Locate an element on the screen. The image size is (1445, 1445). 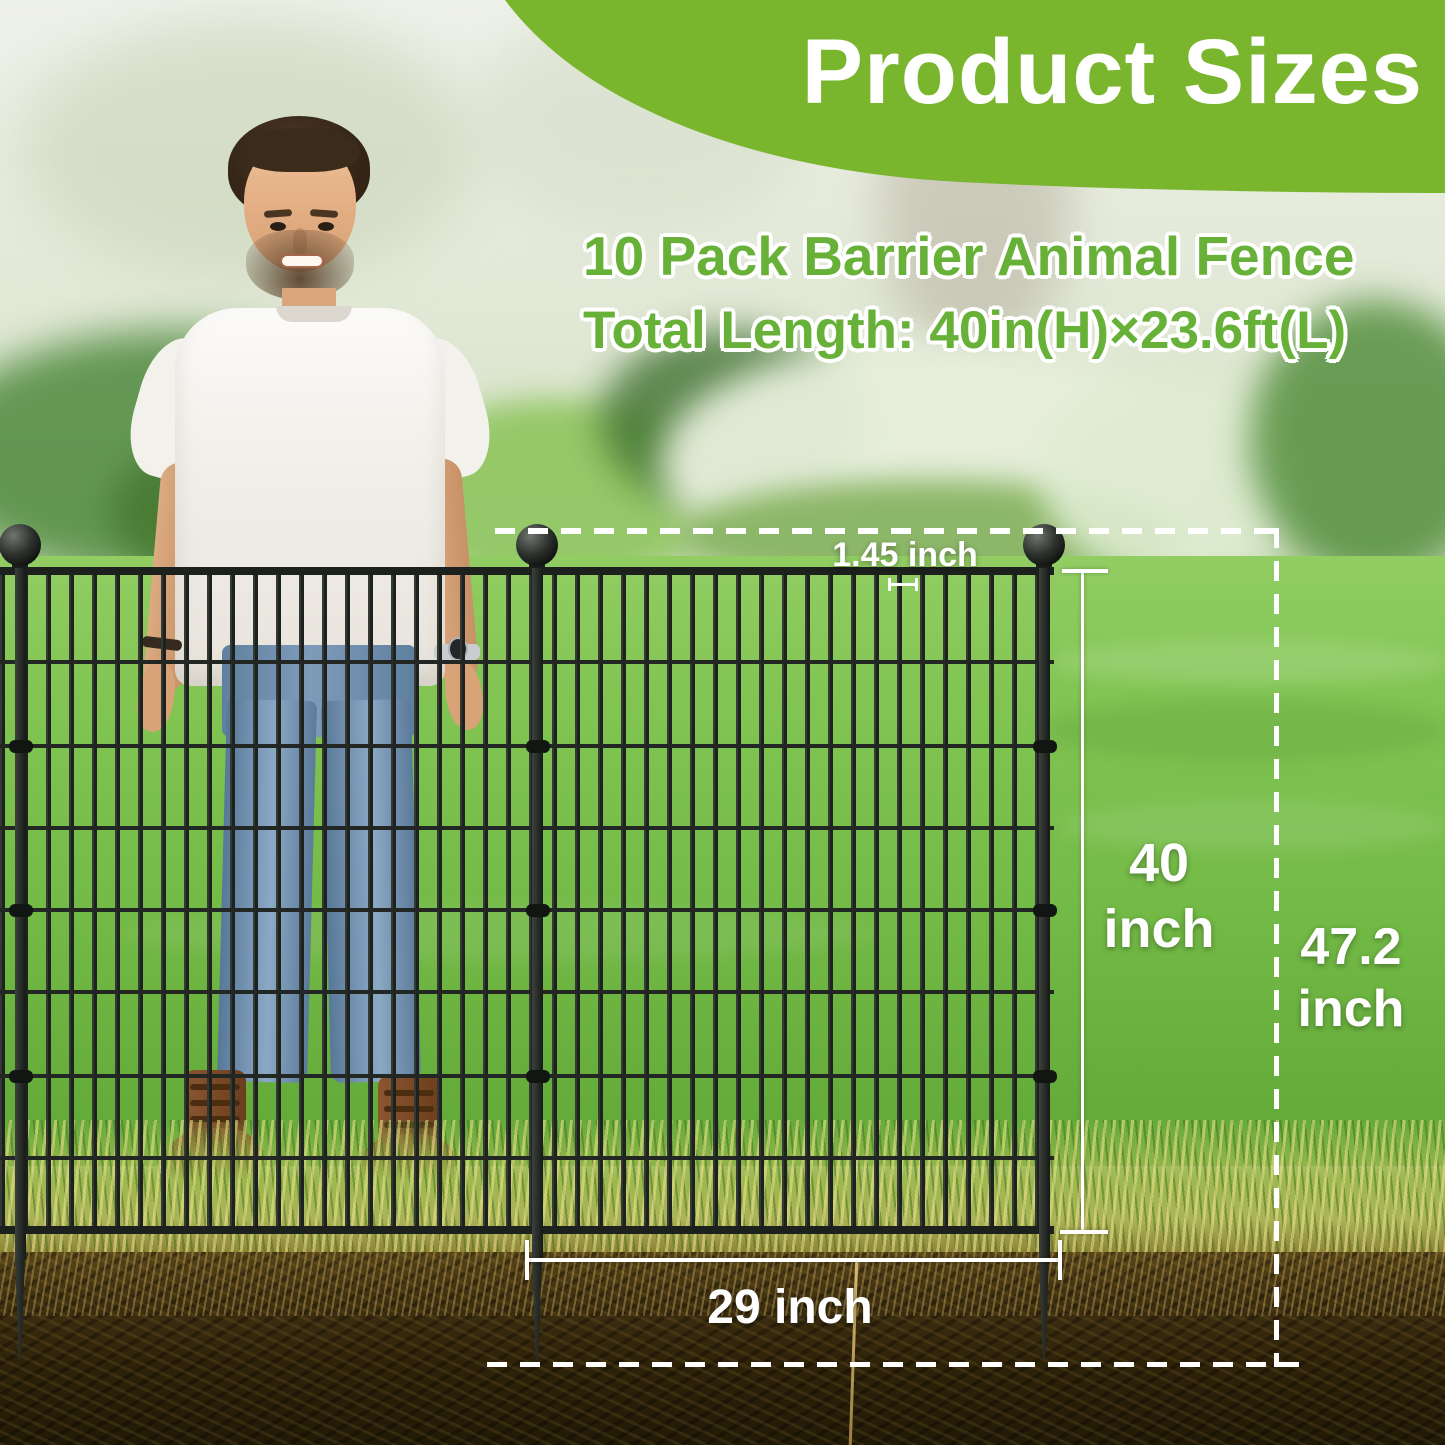
total-height-dashed-line is located at coordinates (1276, 947).